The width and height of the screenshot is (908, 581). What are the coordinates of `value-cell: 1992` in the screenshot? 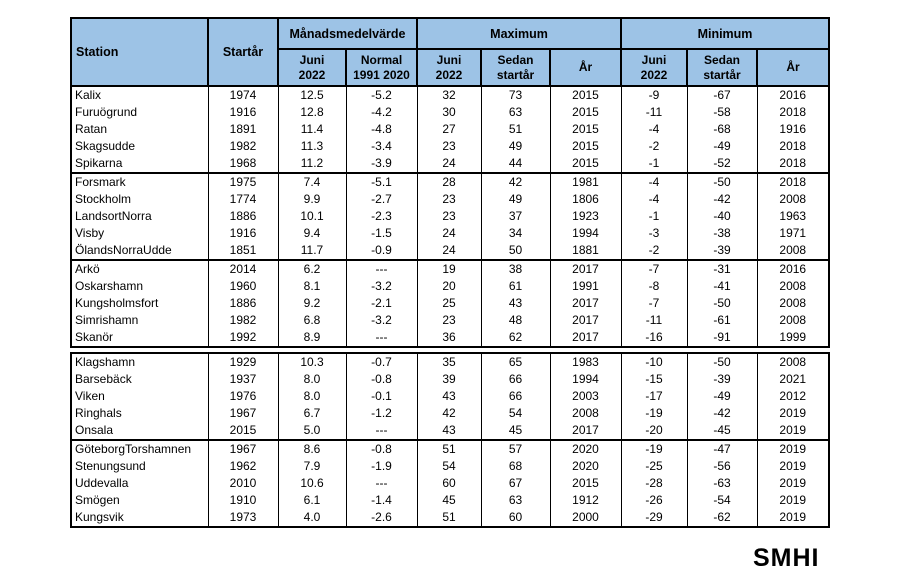 It's located at (243, 338).